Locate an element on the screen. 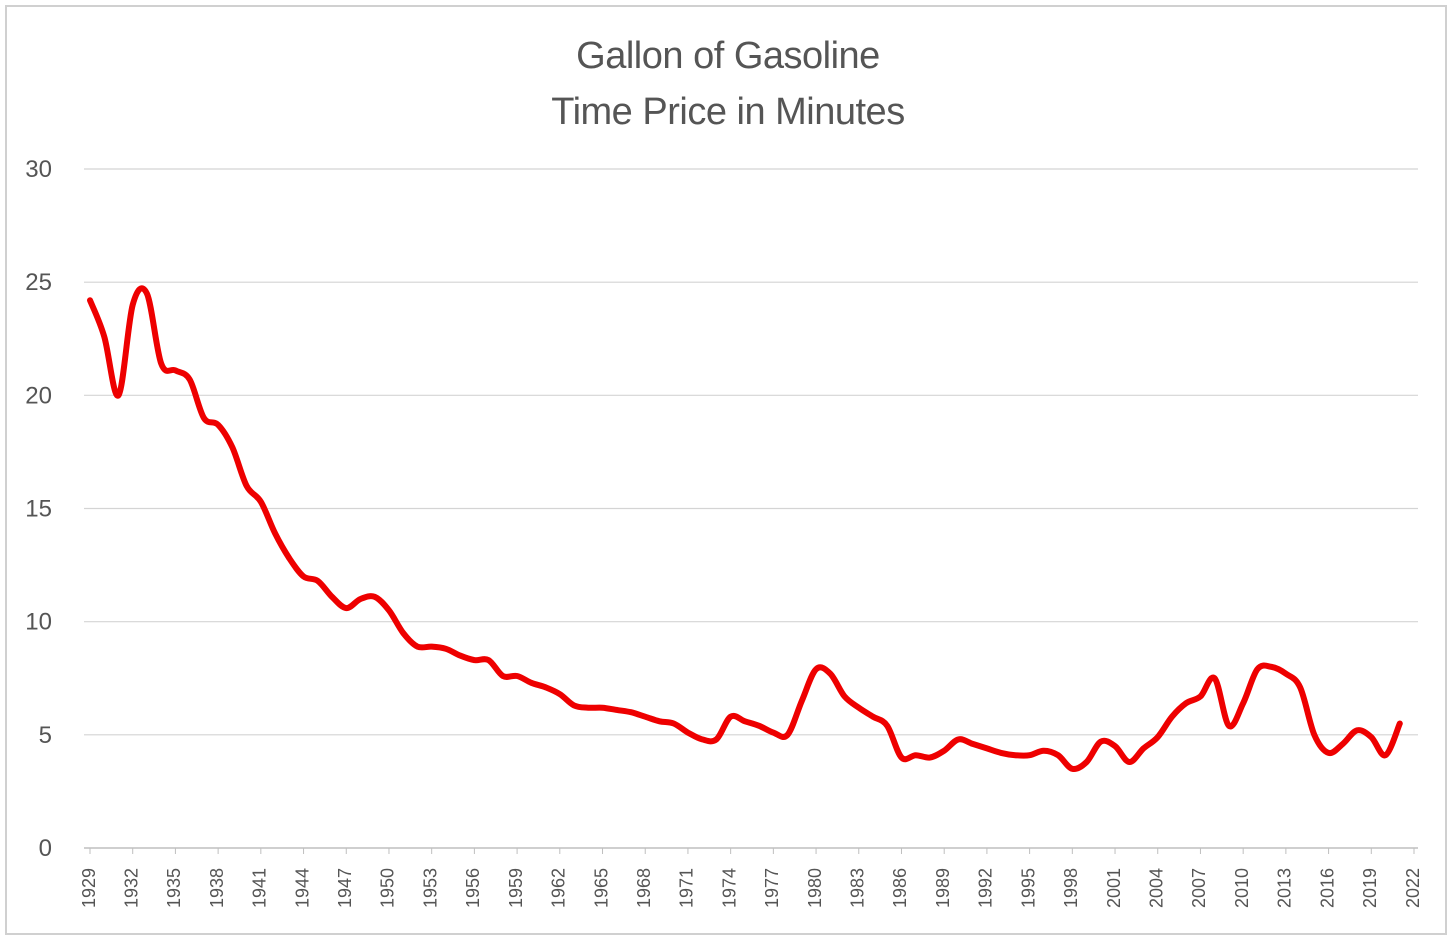  x-tick-label: 1962 is located at coordinates (559, 888).